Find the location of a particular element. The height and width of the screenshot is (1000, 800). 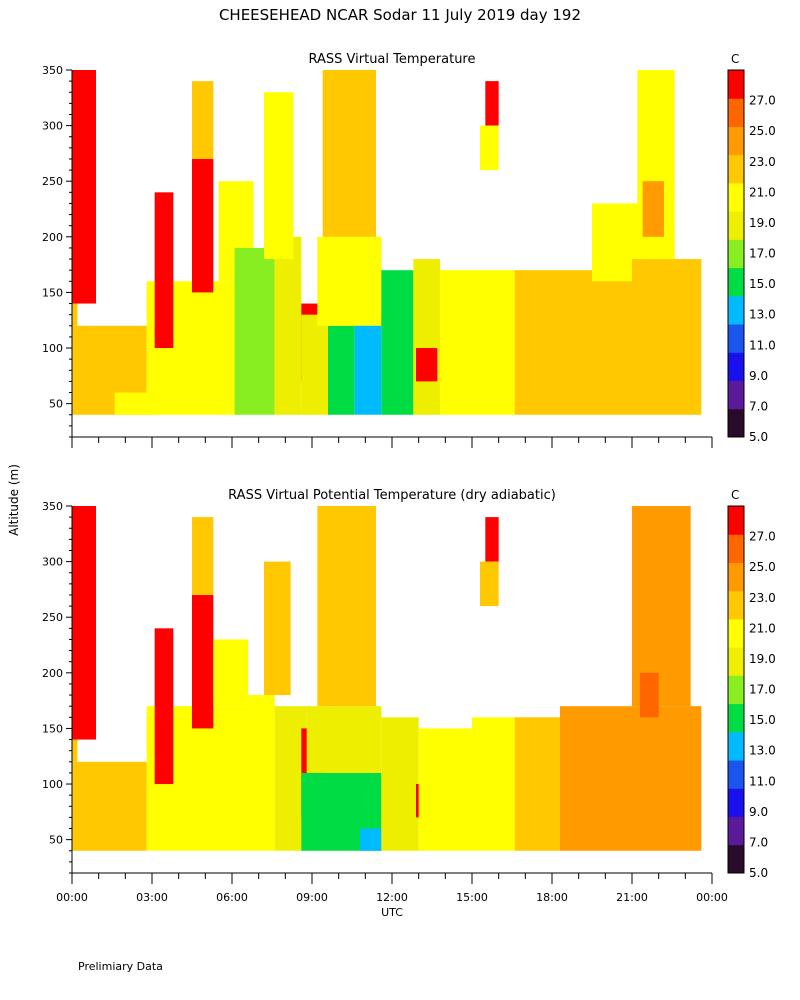

x-tick-label: 06:00 is located at coordinates (232, 897).